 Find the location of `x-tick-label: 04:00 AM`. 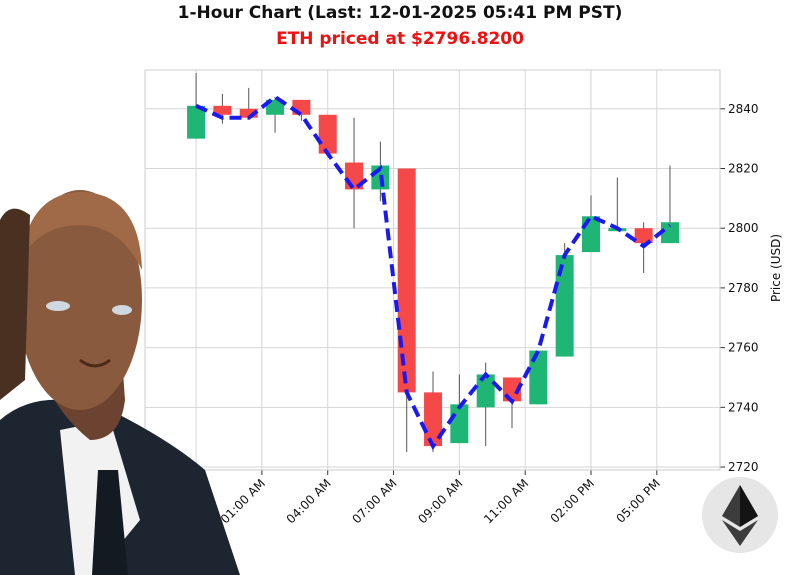

x-tick-label: 04:00 AM is located at coordinates (309, 501).